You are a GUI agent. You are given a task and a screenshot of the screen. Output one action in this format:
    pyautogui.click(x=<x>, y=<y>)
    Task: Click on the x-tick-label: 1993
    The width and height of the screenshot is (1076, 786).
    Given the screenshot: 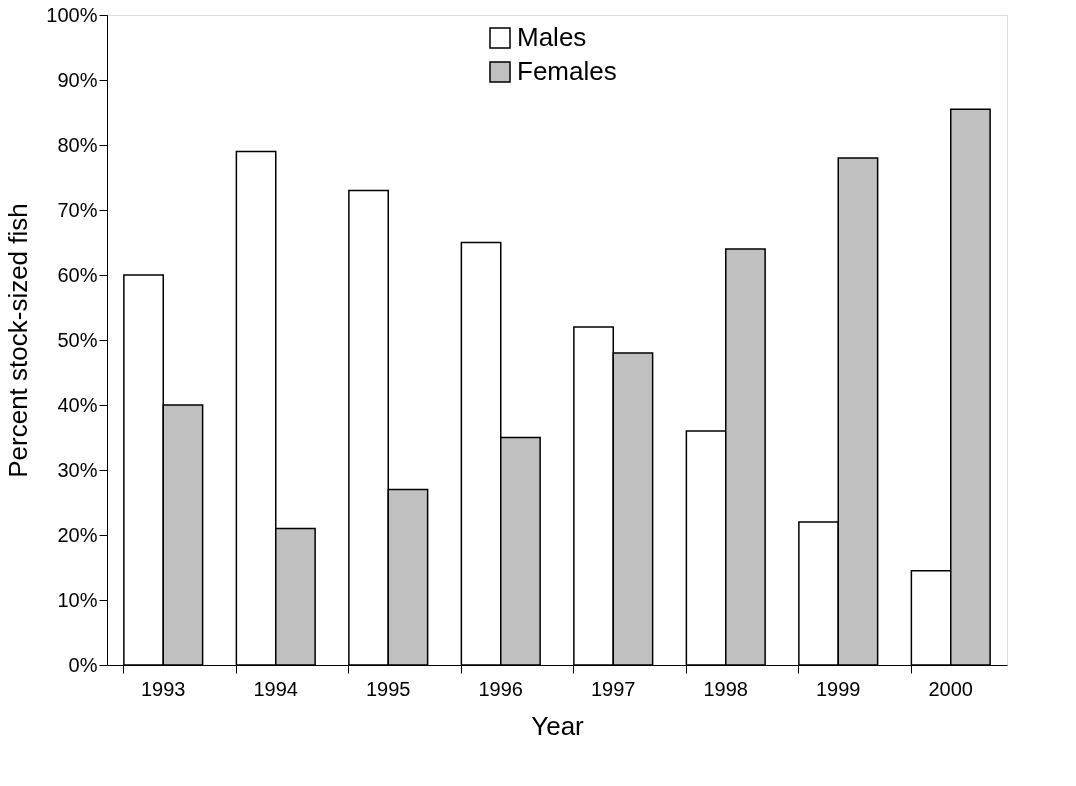 What is the action you would take?
    pyautogui.click(x=163, y=688)
    